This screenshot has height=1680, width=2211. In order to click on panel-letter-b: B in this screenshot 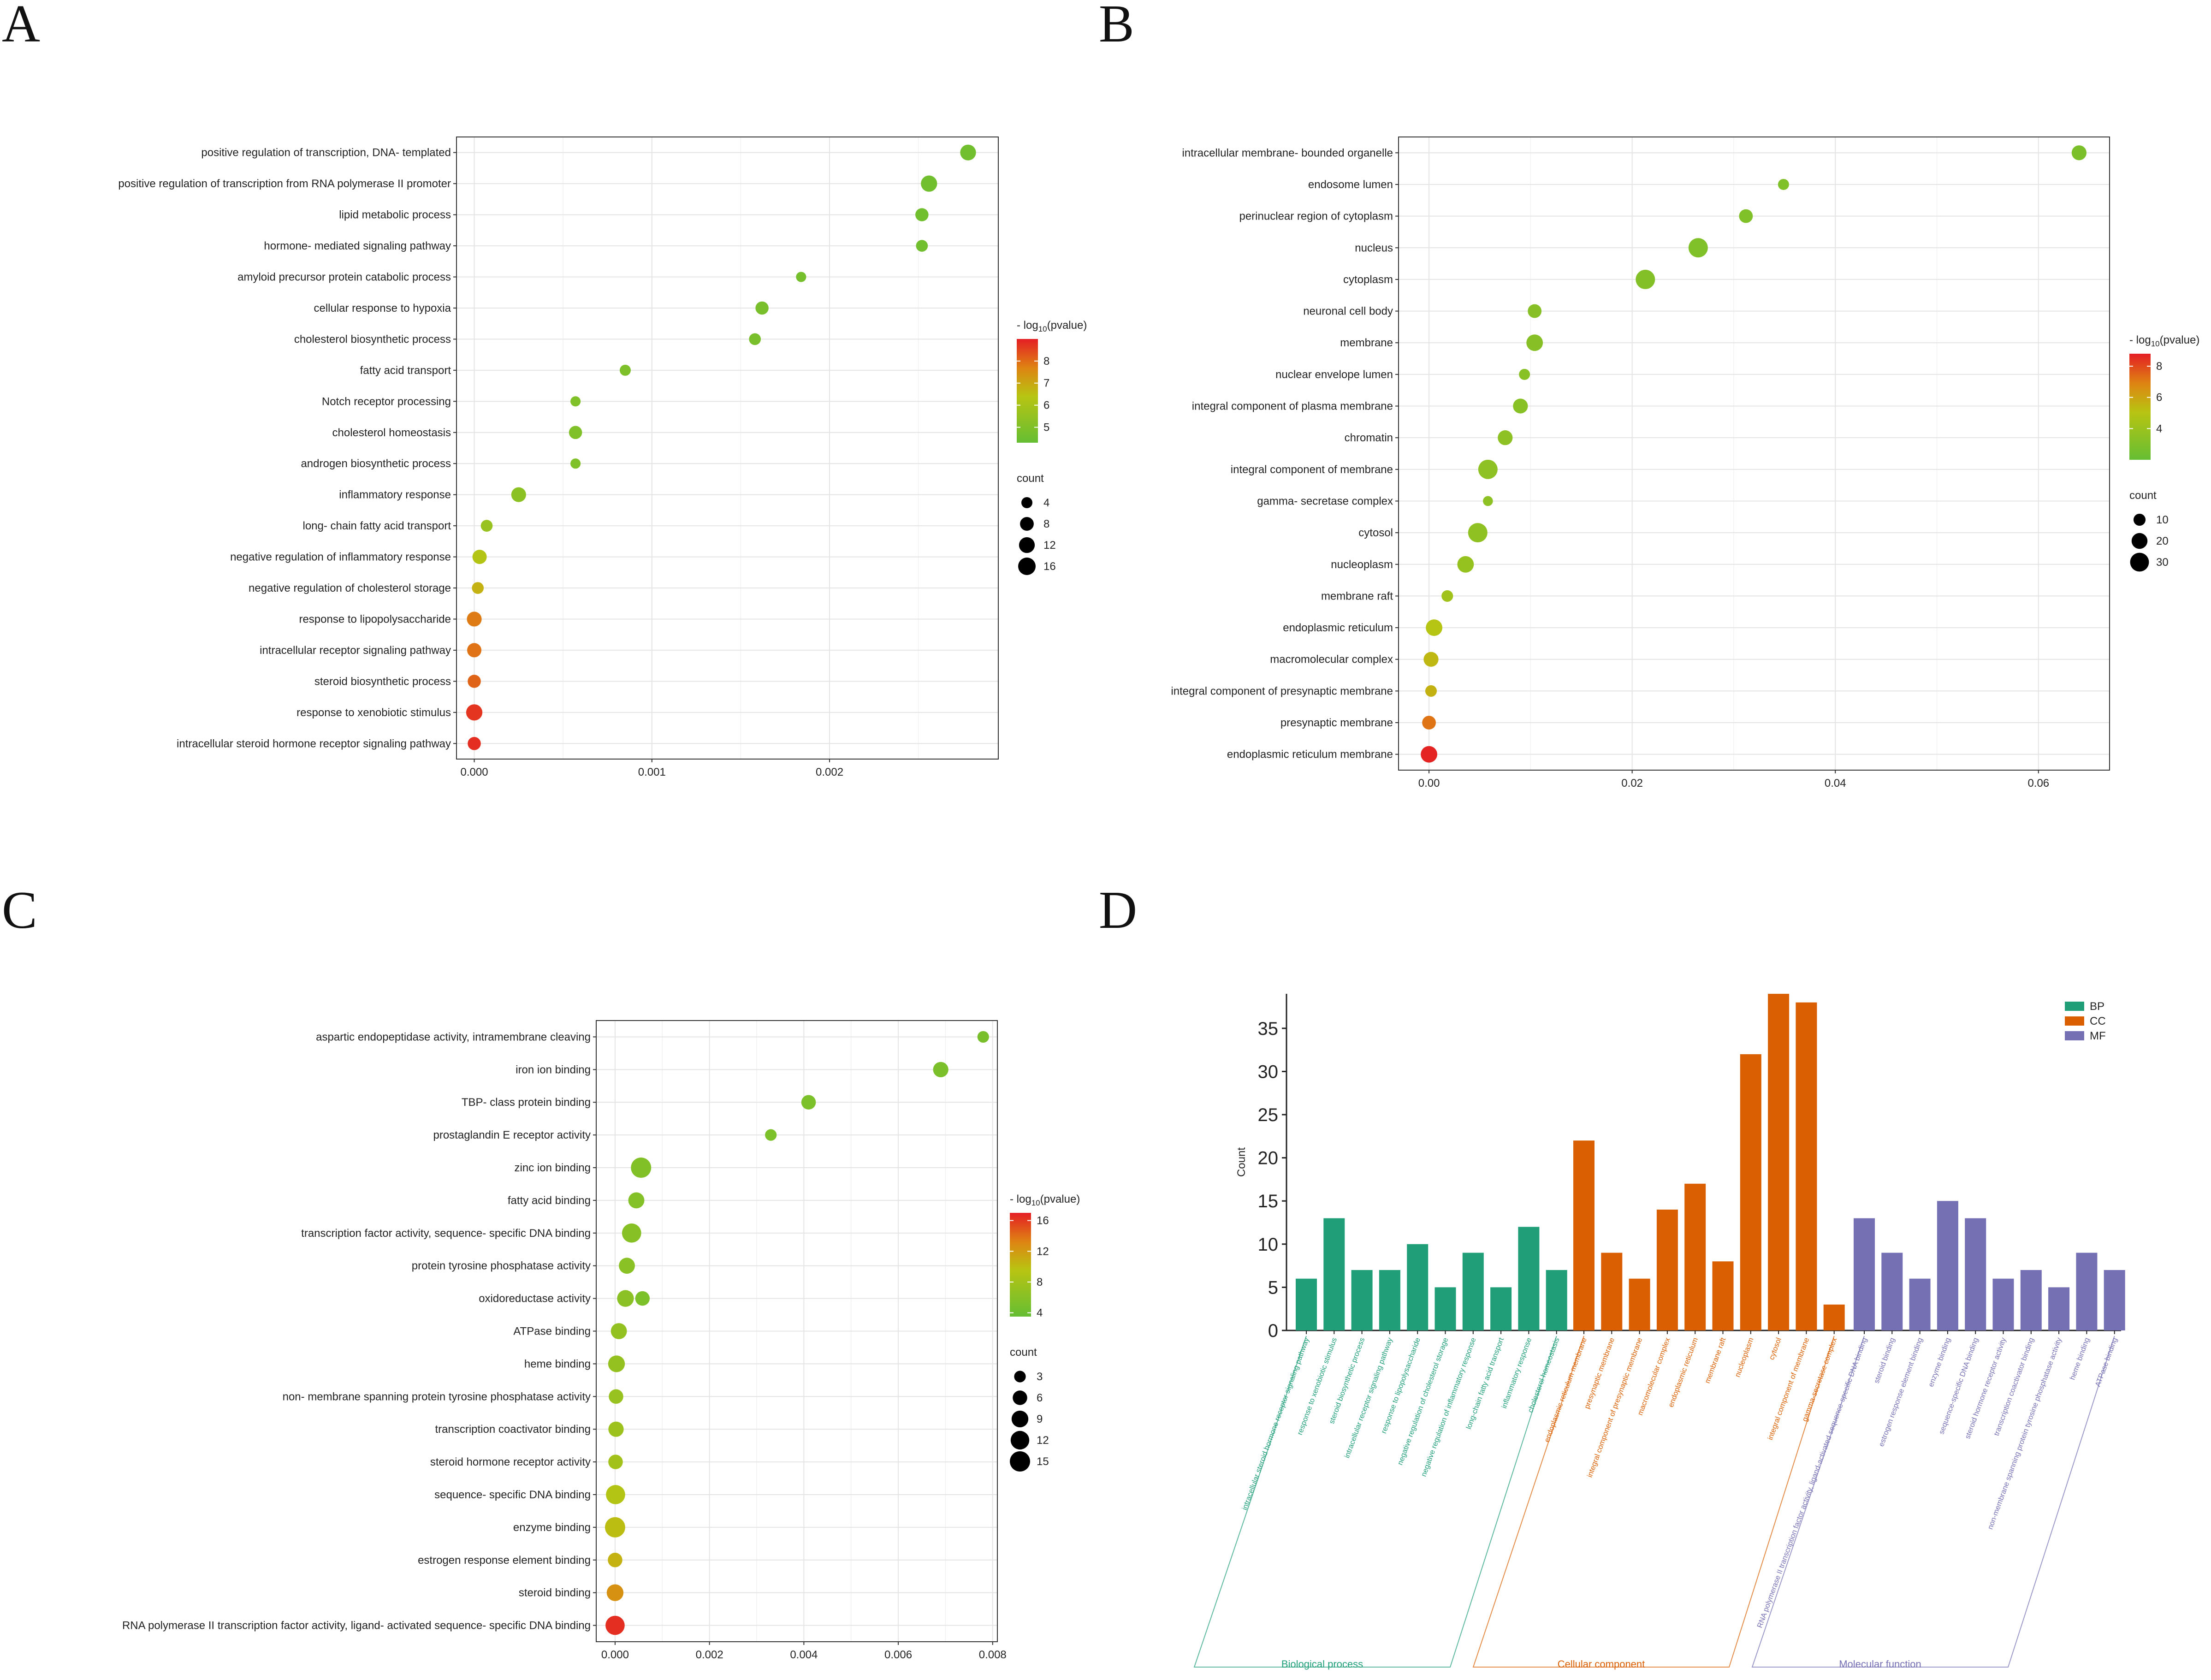, I will do `click(1116, 26)`.